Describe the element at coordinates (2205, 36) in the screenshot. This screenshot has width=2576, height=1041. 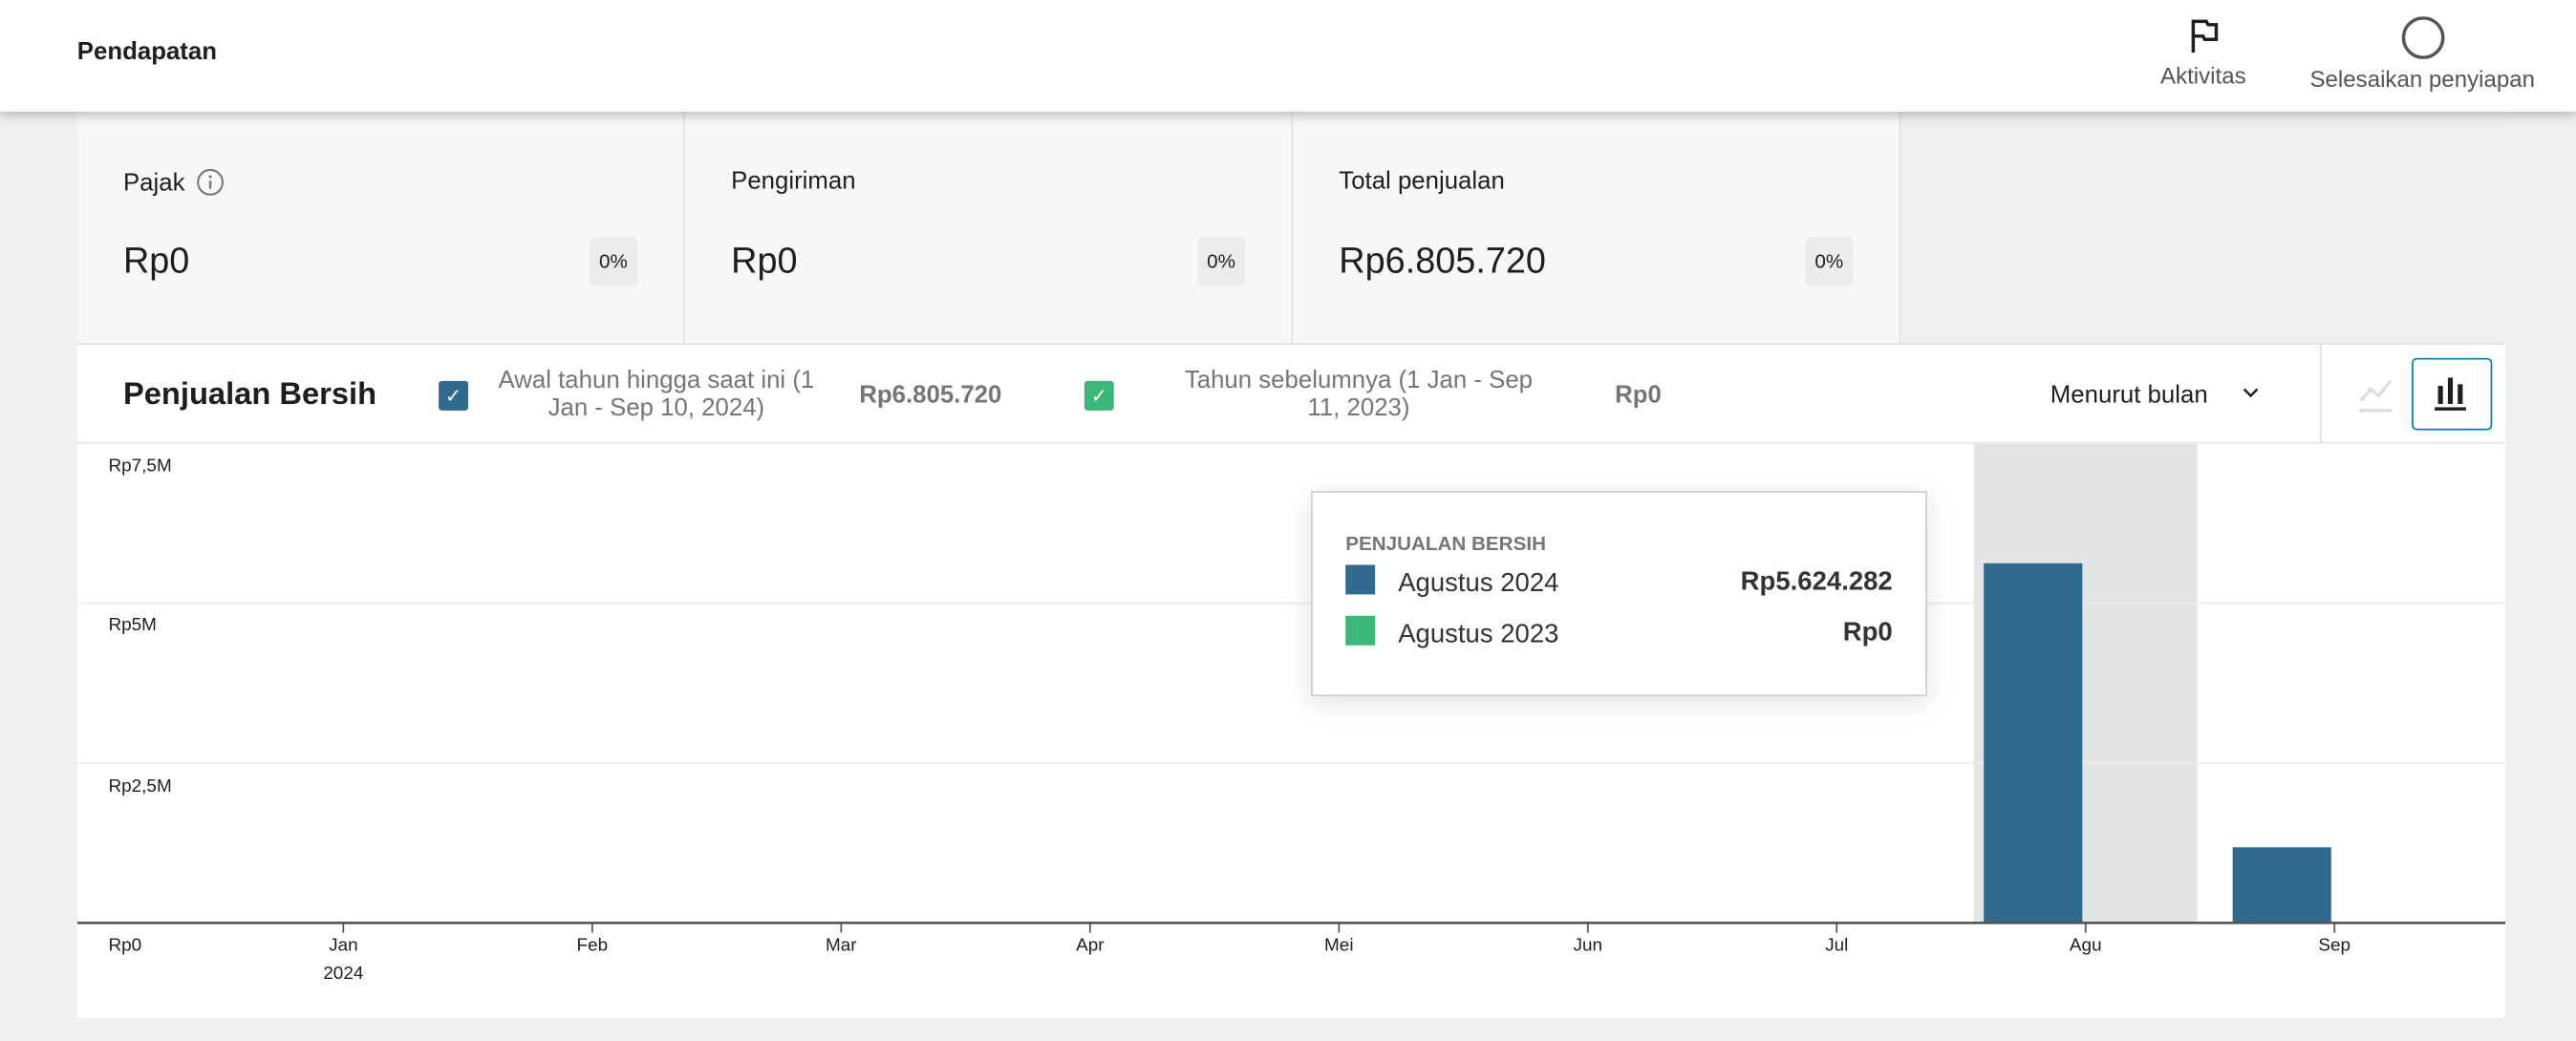
I see `flag-icon` at that location.